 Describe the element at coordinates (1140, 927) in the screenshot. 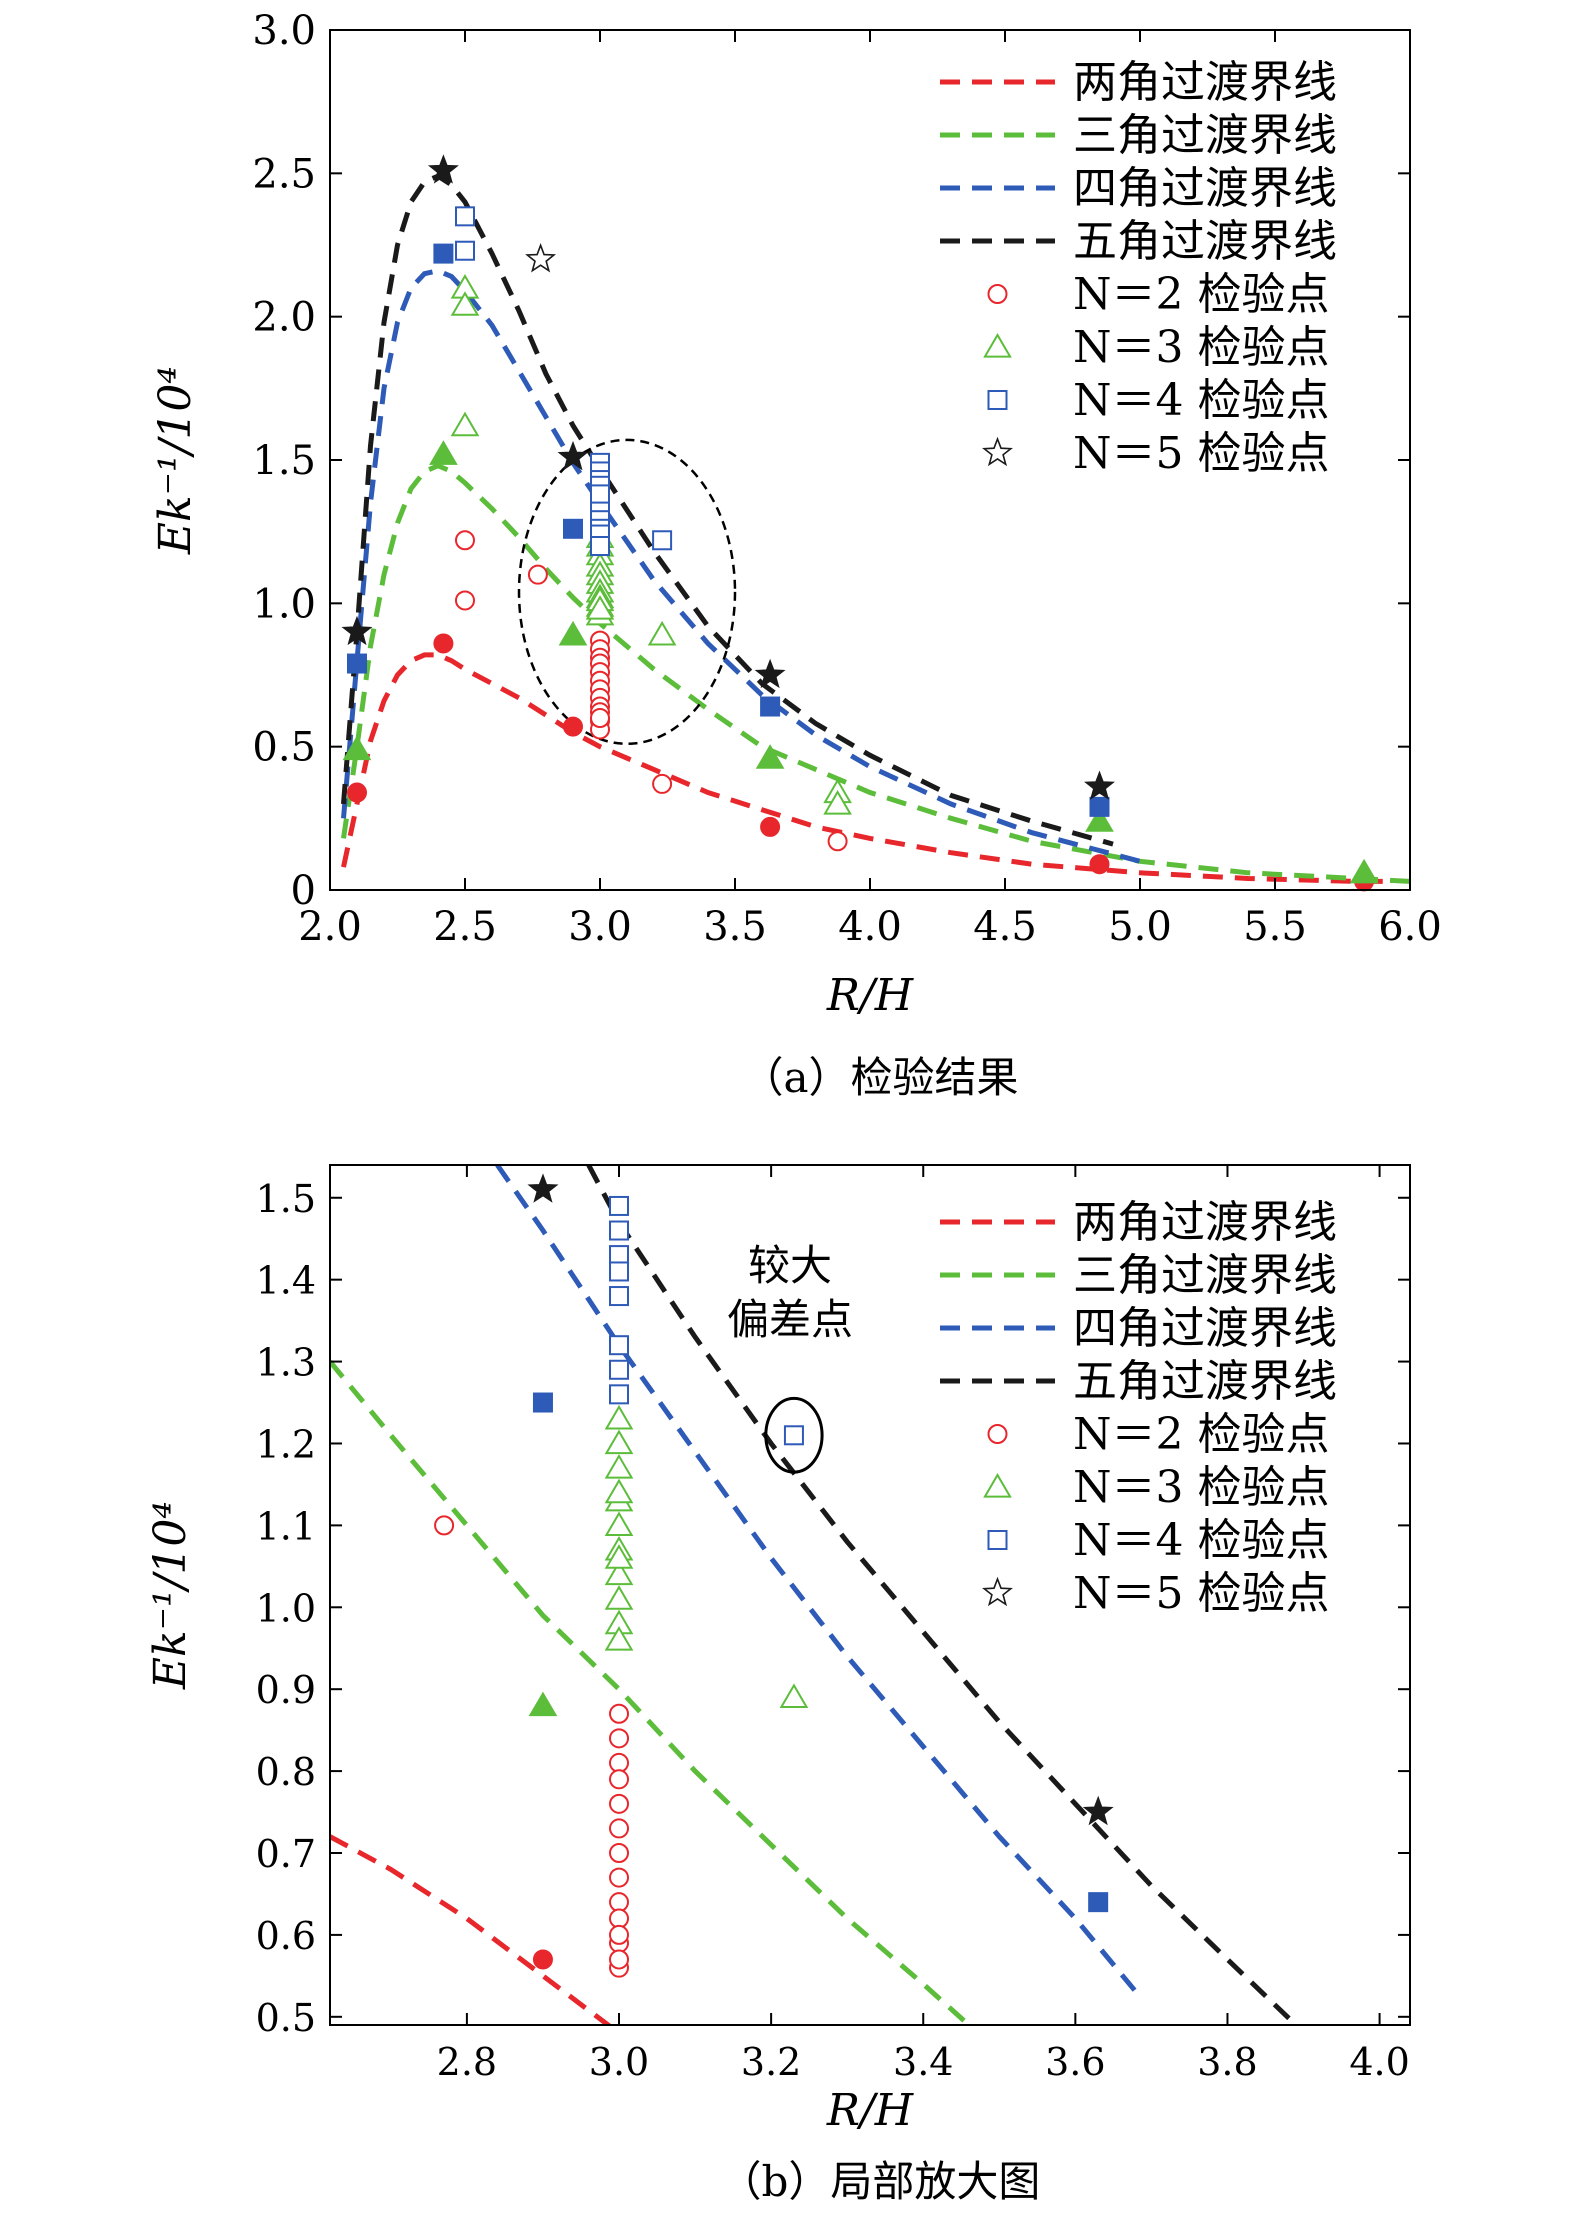

I see `x-tick-label: 5.0` at that location.